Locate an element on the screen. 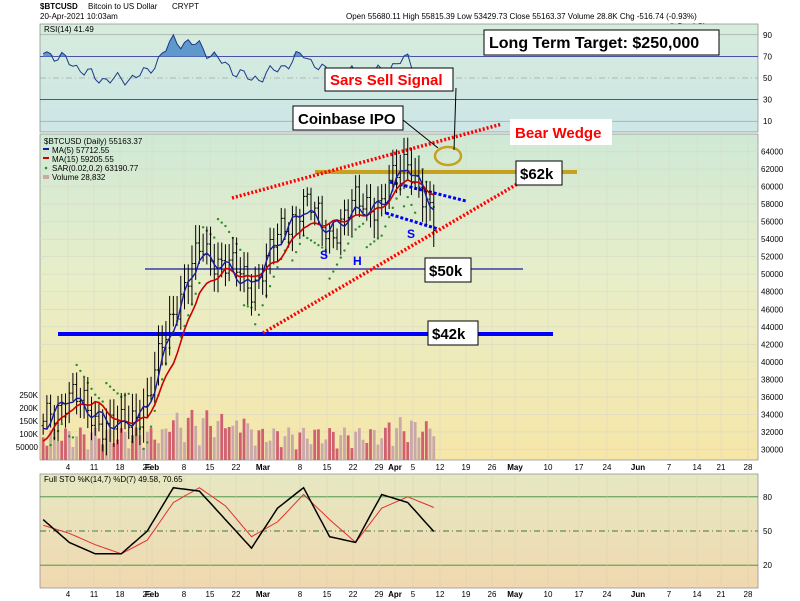  x-tick-label: 15 is located at coordinates (210, 467).